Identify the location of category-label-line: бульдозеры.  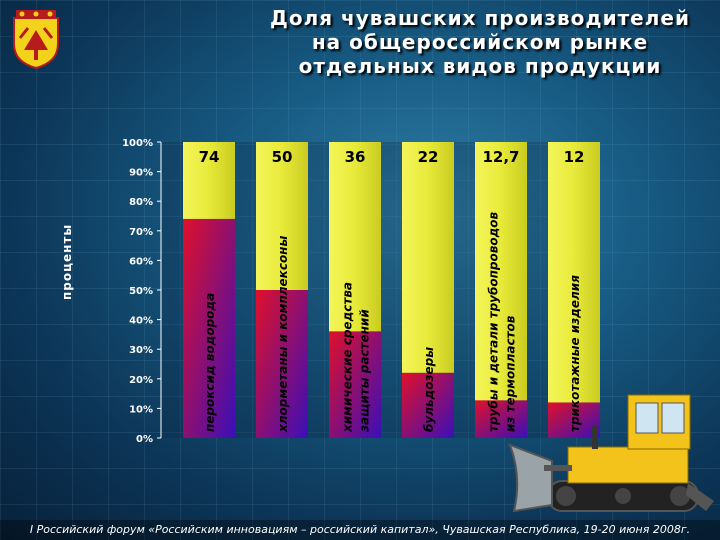
(429, 389).